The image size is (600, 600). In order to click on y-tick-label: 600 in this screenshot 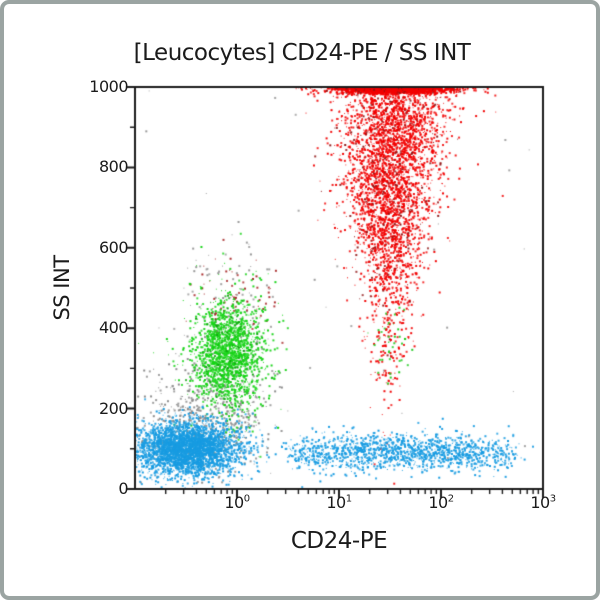, I will do `click(113, 247)`.